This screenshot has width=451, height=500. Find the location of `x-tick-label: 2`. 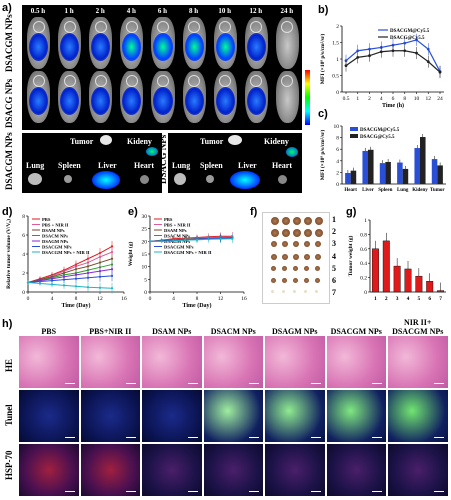

x-tick-label: 2 is located at coordinates (369, 99).